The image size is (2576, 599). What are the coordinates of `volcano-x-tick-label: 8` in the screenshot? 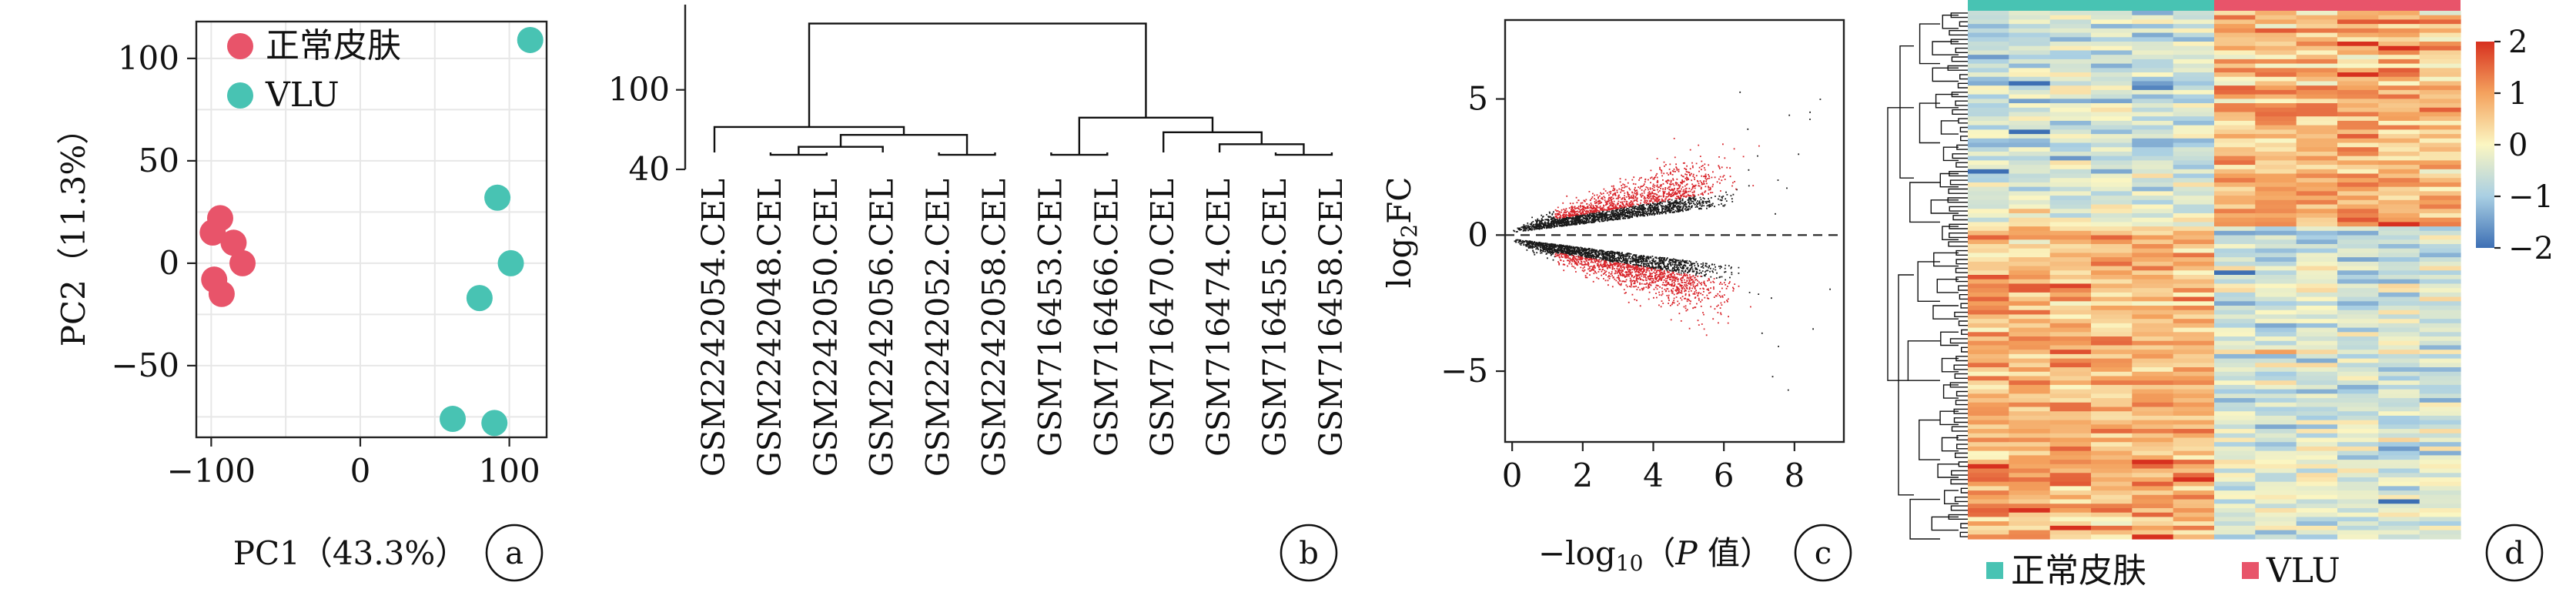 It's located at (1795, 475).